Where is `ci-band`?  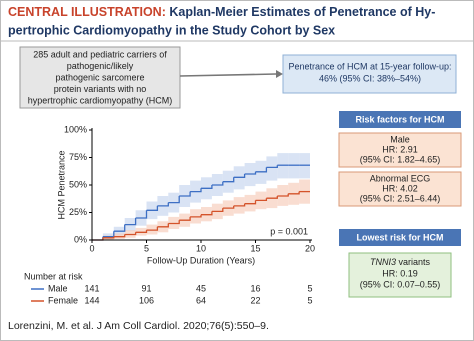
ci-band is located at coordinates (272, 168).